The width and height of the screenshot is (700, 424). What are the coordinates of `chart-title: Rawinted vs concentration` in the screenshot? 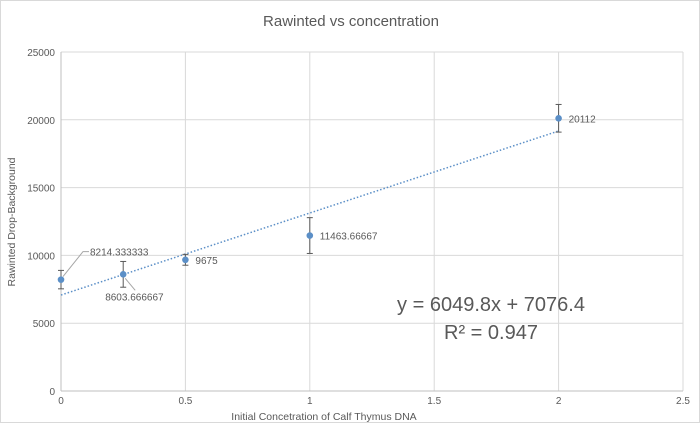 It's located at (351, 21).